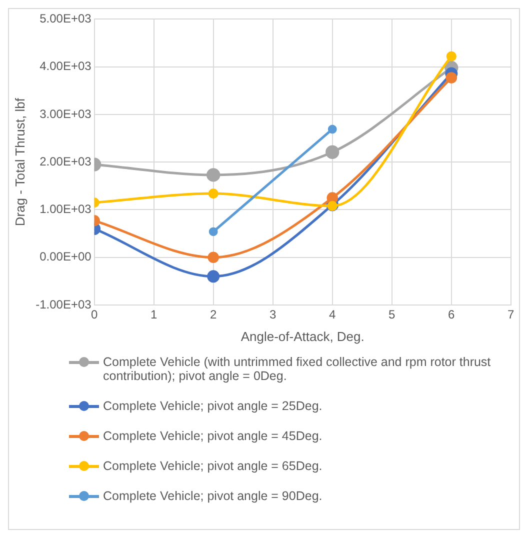  I want to click on legend-label: Complete Vehicle; pivot angle = 65Deg., so click(212, 466).